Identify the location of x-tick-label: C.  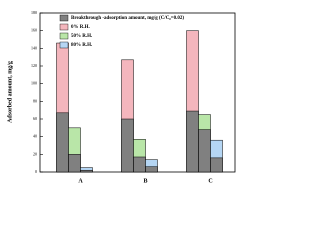
(210, 181).